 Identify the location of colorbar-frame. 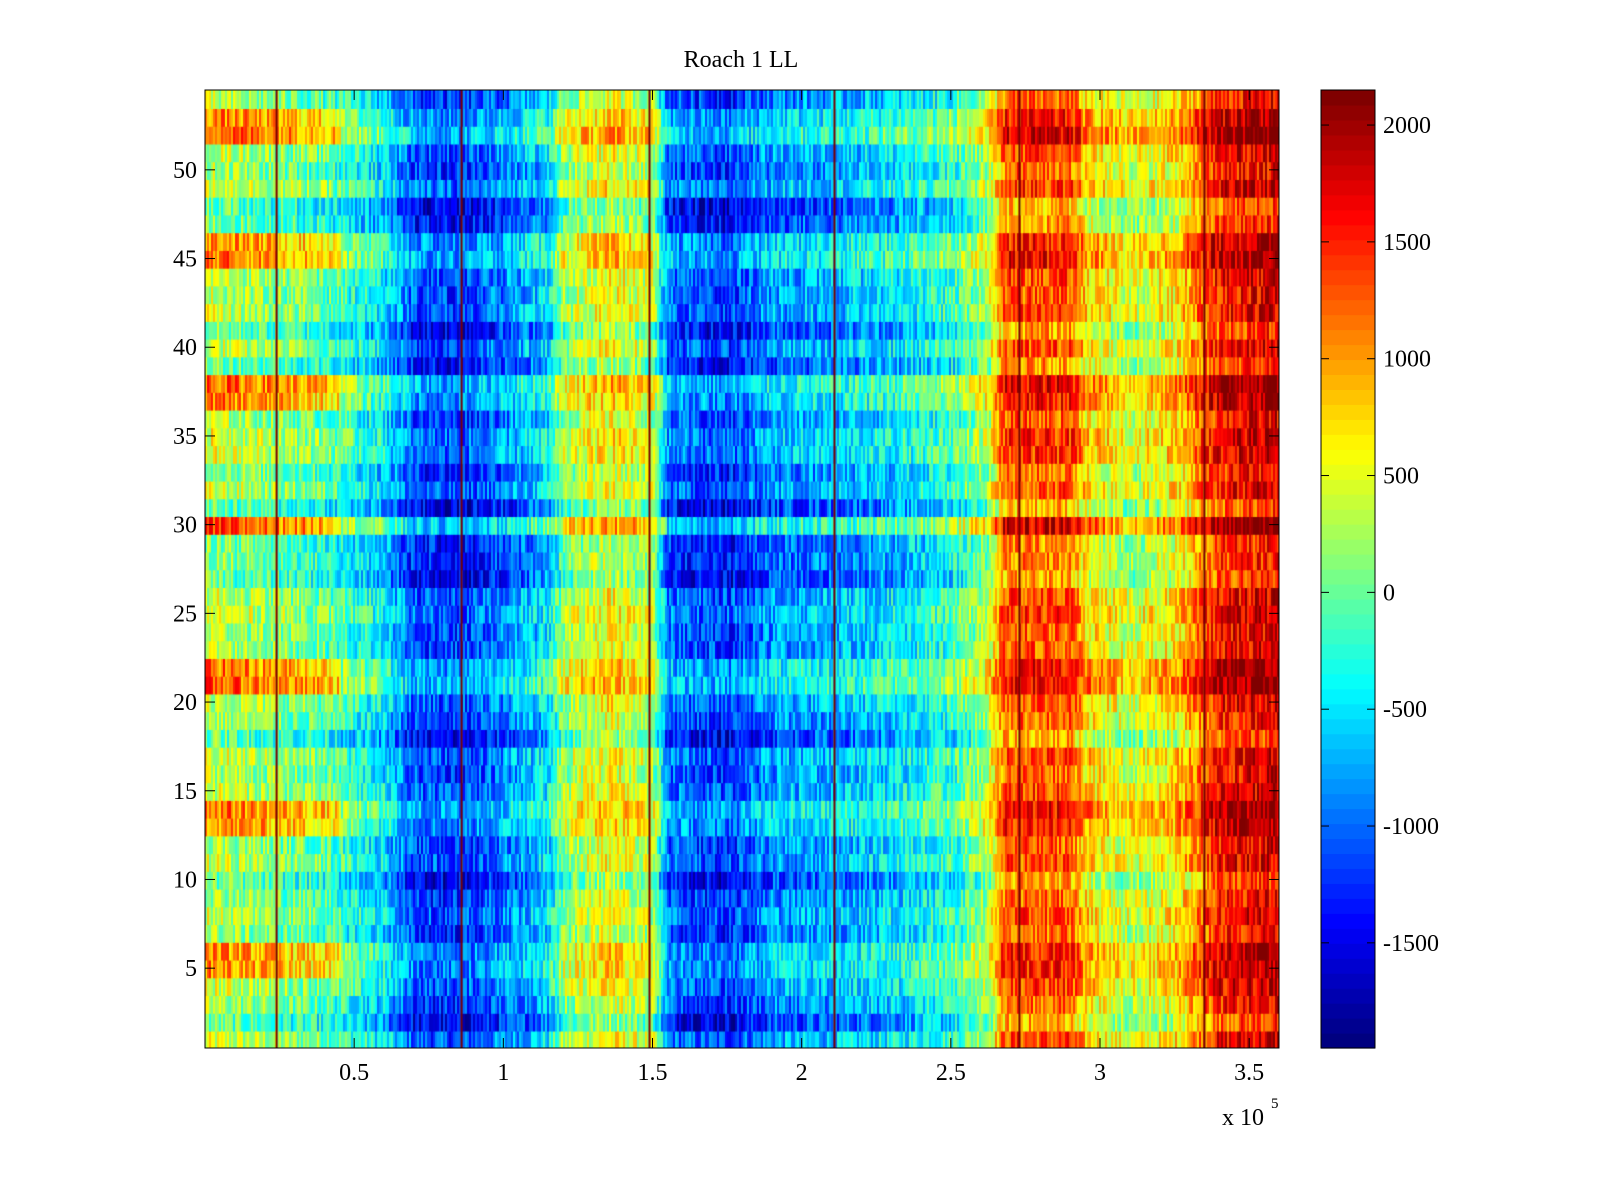
(1348, 569).